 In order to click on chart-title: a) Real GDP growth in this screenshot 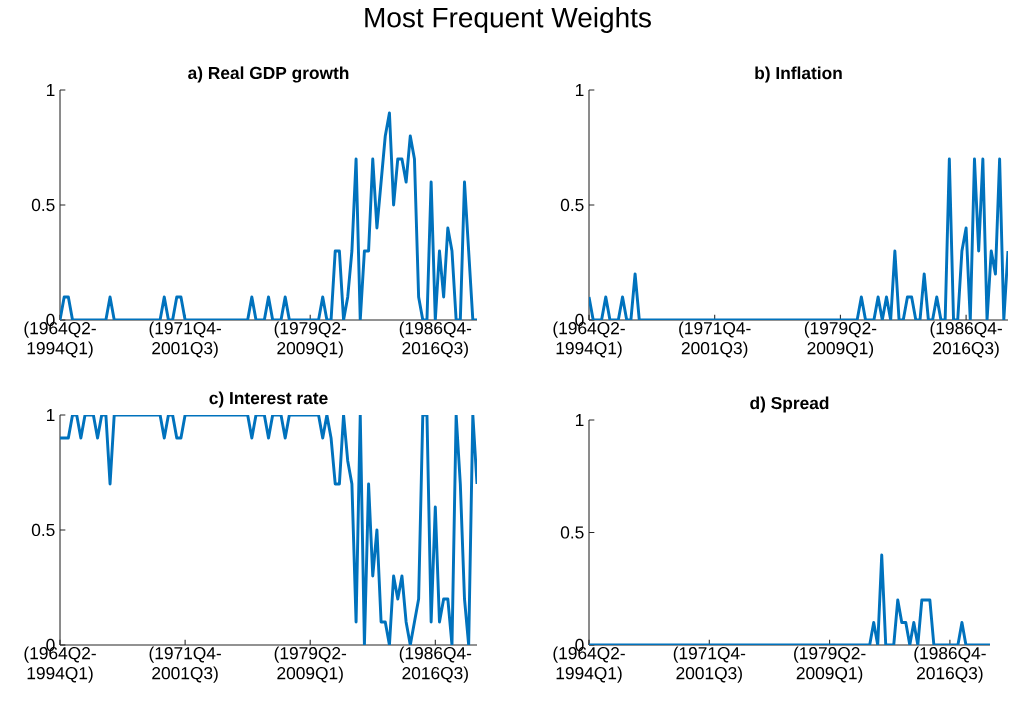, I will do `click(268, 74)`.